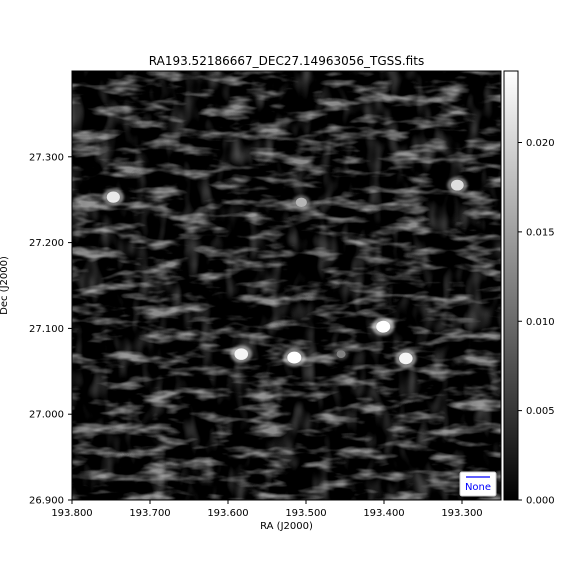  Describe the element at coordinates (227, 513) in the screenshot. I see `x-tick-label: 193.600` at that location.